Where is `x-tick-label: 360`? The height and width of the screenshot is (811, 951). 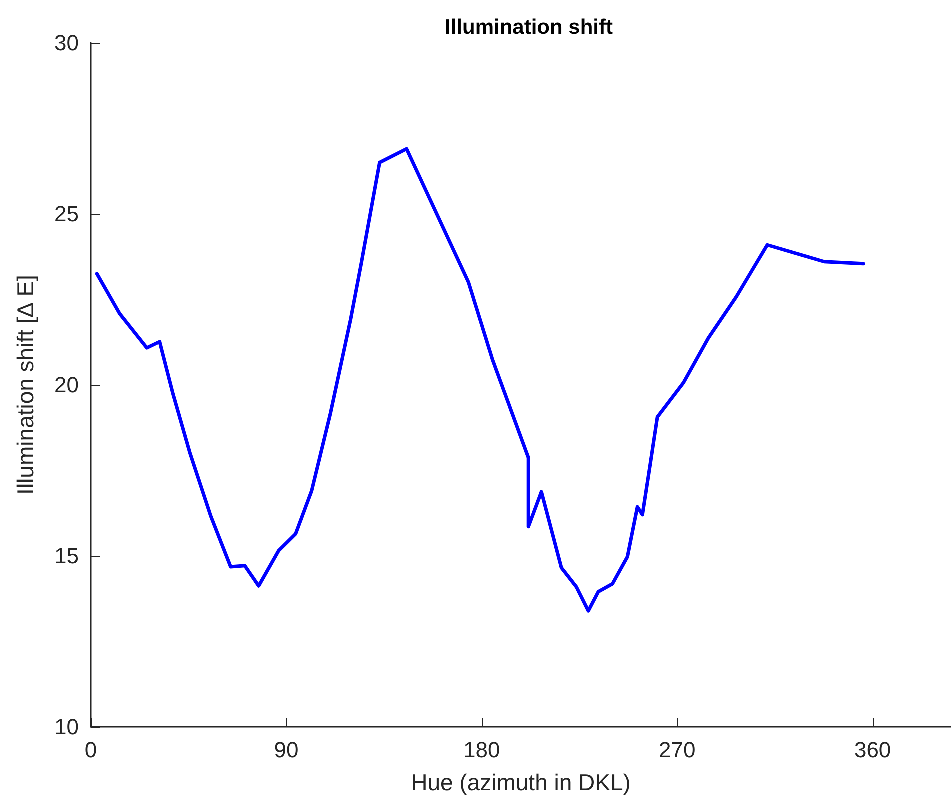 x-tick-label: 360 is located at coordinates (873, 750).